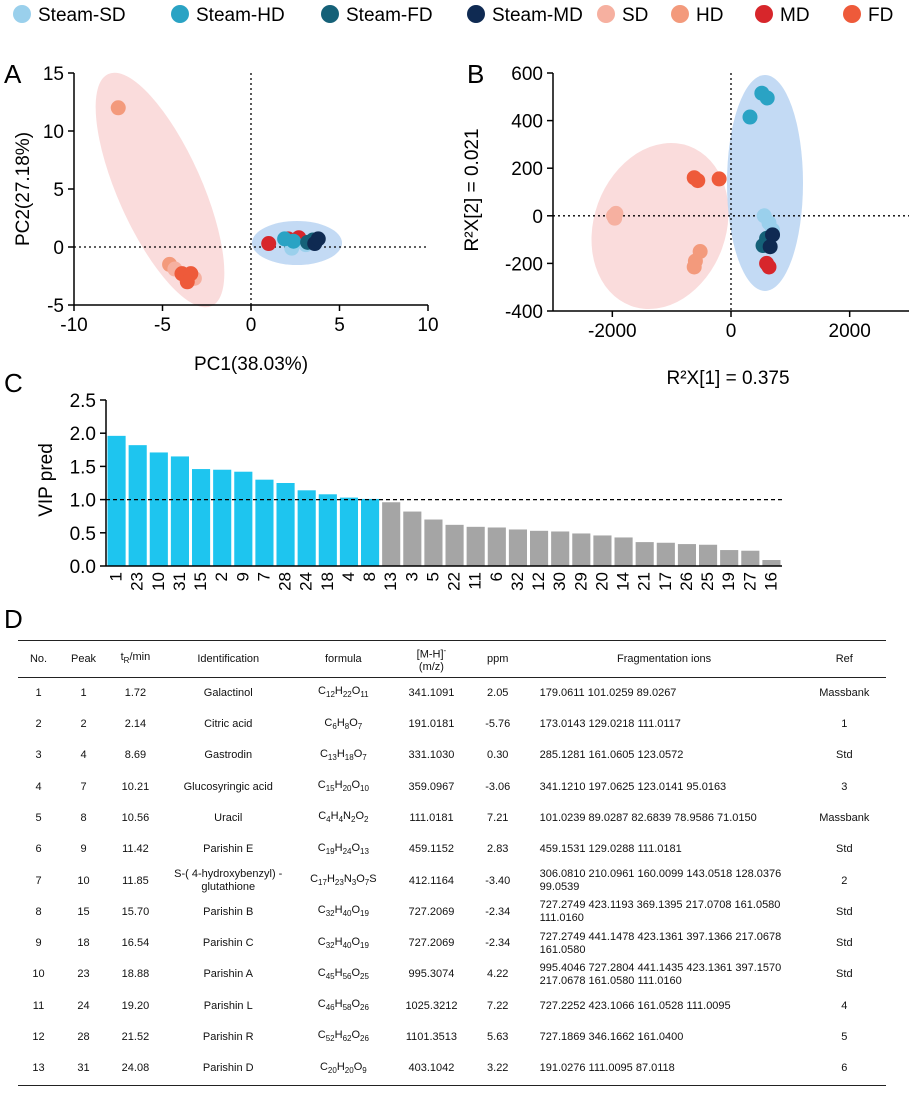  What do you see at coordinates (38, 880) in the screenshot?
I see `cell-no: 7` at bounding box center [38, 880].